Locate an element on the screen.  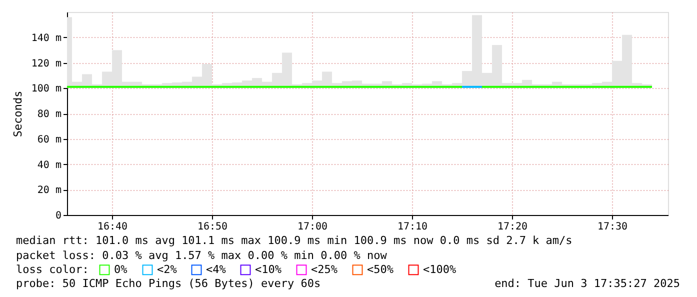
x-tick-label: 16:40 is located at coordinates (112, 227).